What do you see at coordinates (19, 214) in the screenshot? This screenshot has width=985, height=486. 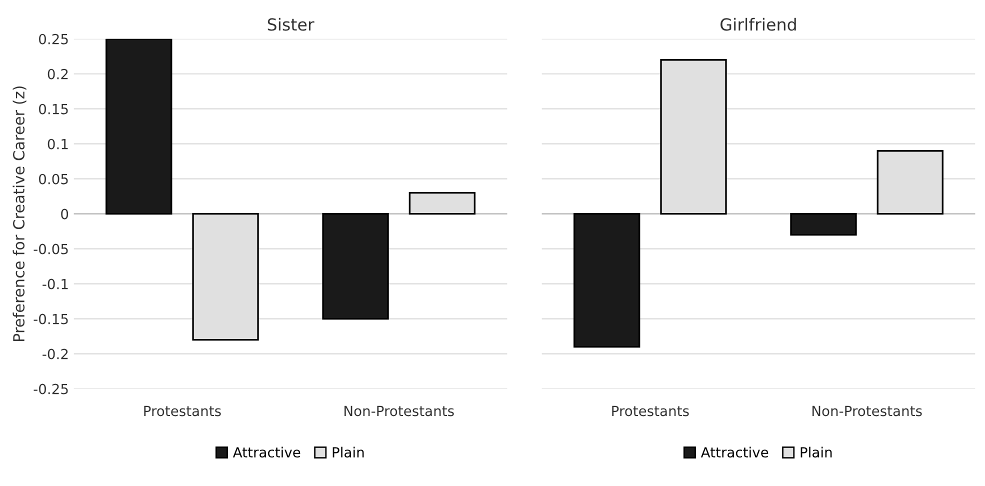 I see `y-axis-title: Preference for Creative Career (z)` at bounding box center [19, 214].